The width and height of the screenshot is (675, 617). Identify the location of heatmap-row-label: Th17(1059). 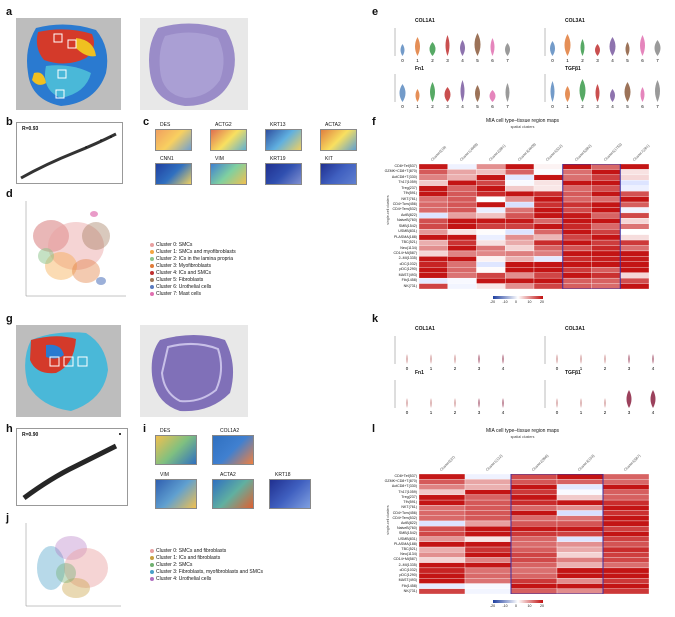
(407, 182).